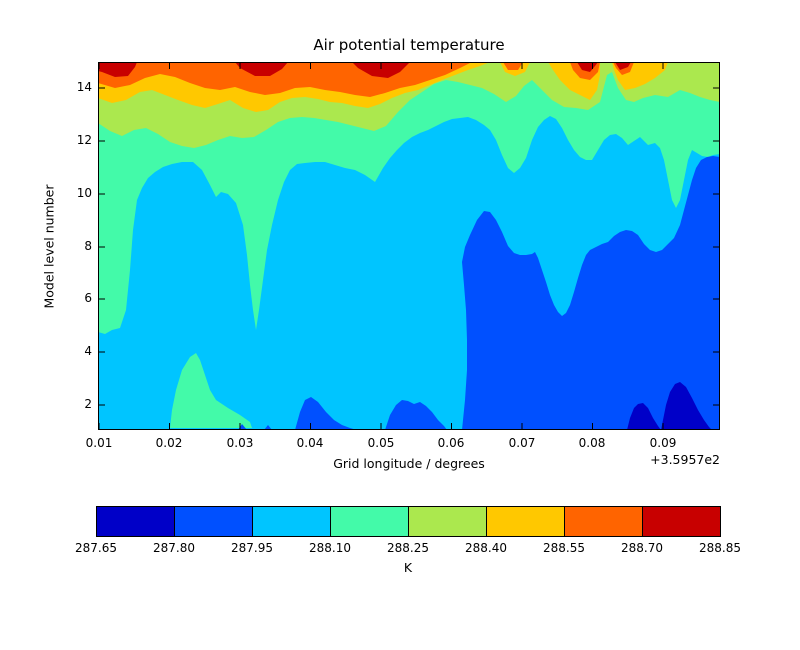  What do you see at coordinates (99, 443) in the screenshot?
I see `x-tick-label: 0.01` at bounding box center [99, 443].